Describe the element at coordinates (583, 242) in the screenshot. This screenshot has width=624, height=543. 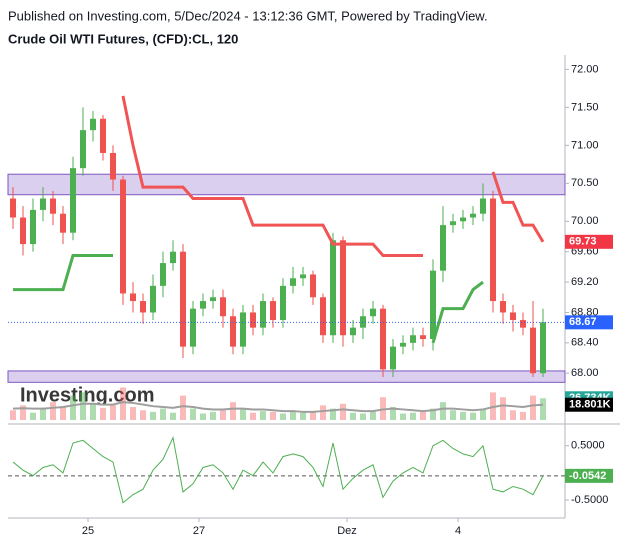
I see `price-tag-label: 69.73` at that location.